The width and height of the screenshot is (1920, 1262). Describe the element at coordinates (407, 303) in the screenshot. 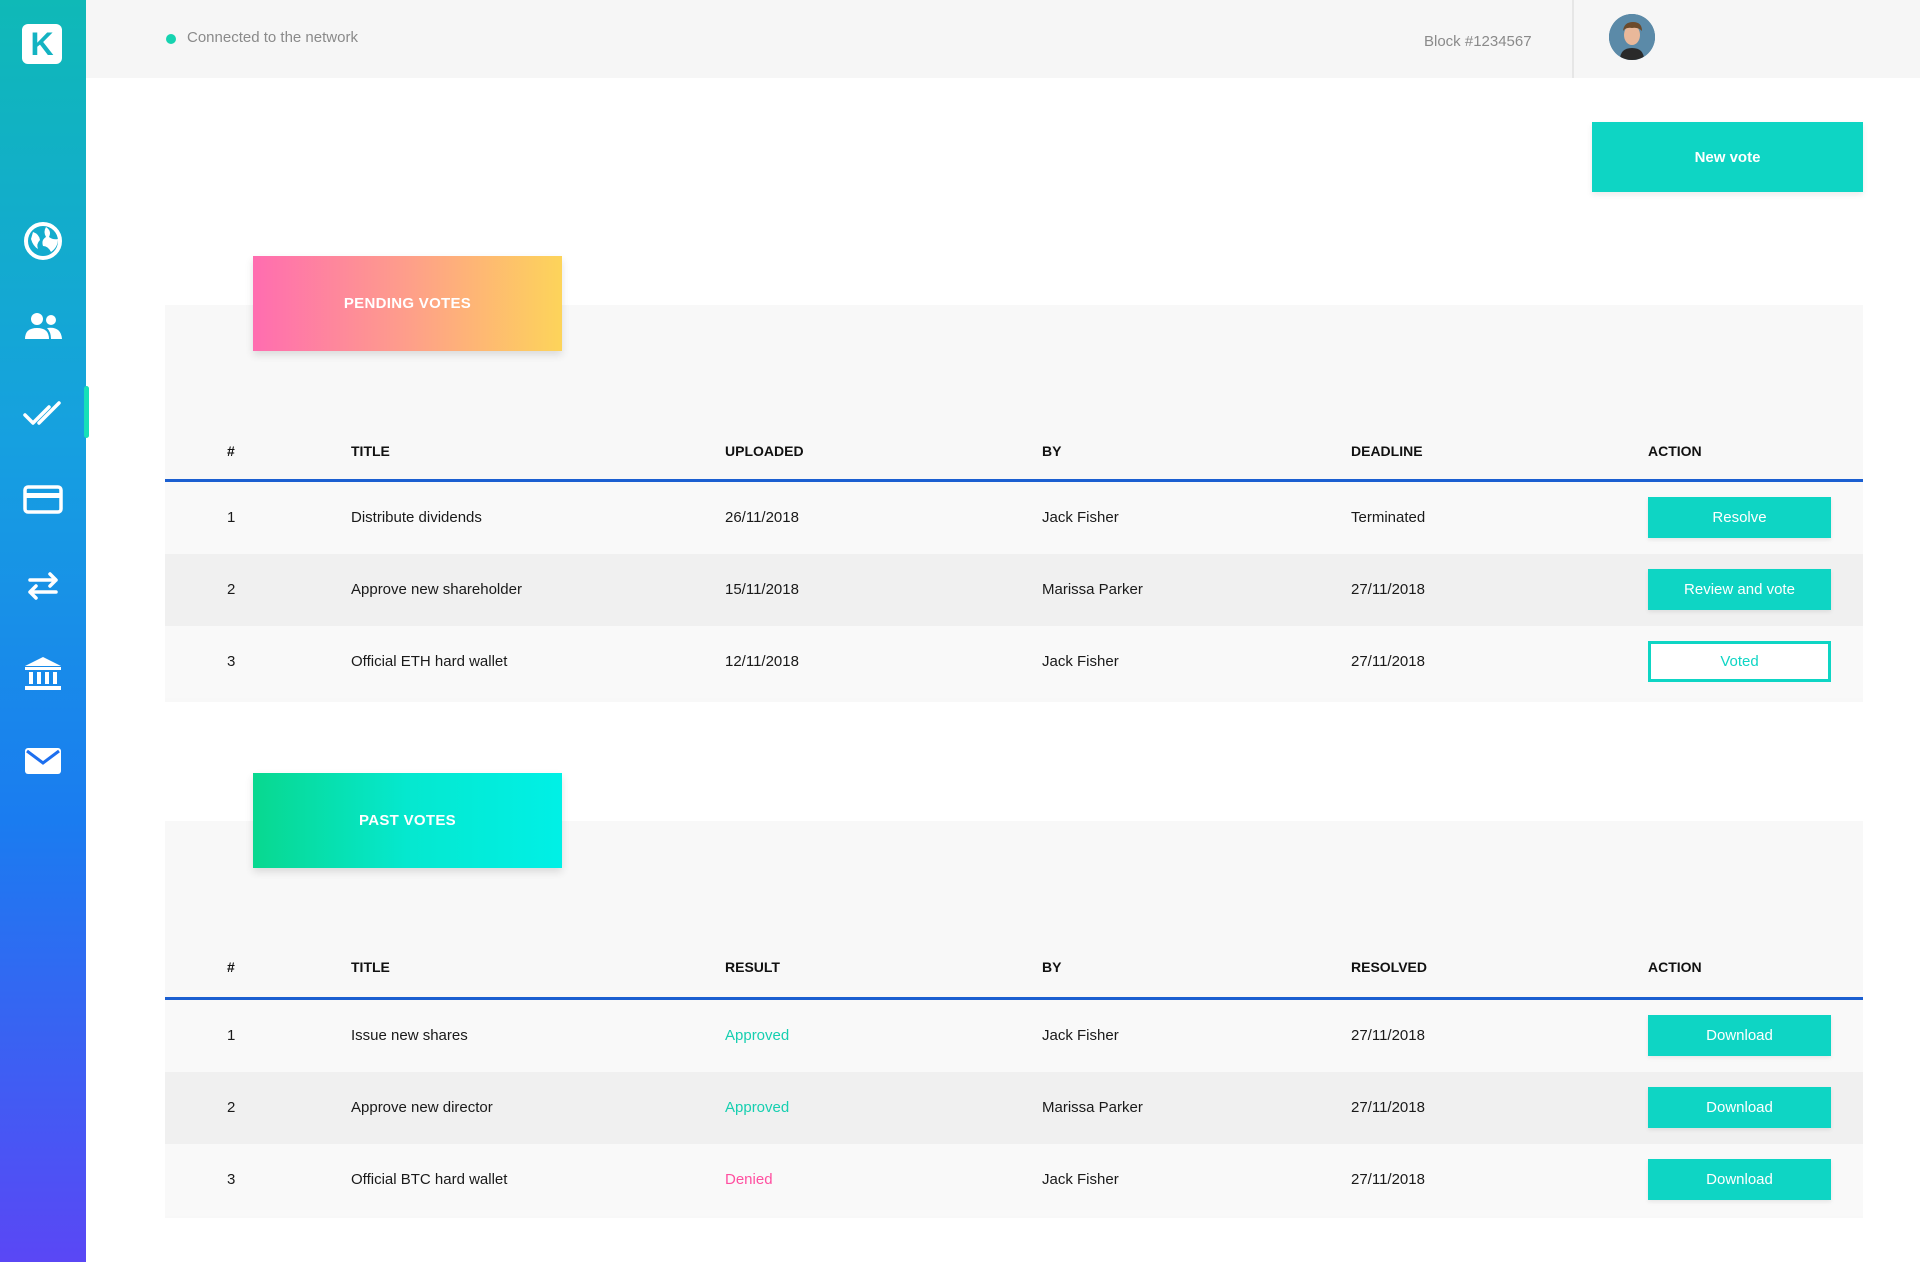

I see `pending-votes-badge: PENDING VOTES` at that location.